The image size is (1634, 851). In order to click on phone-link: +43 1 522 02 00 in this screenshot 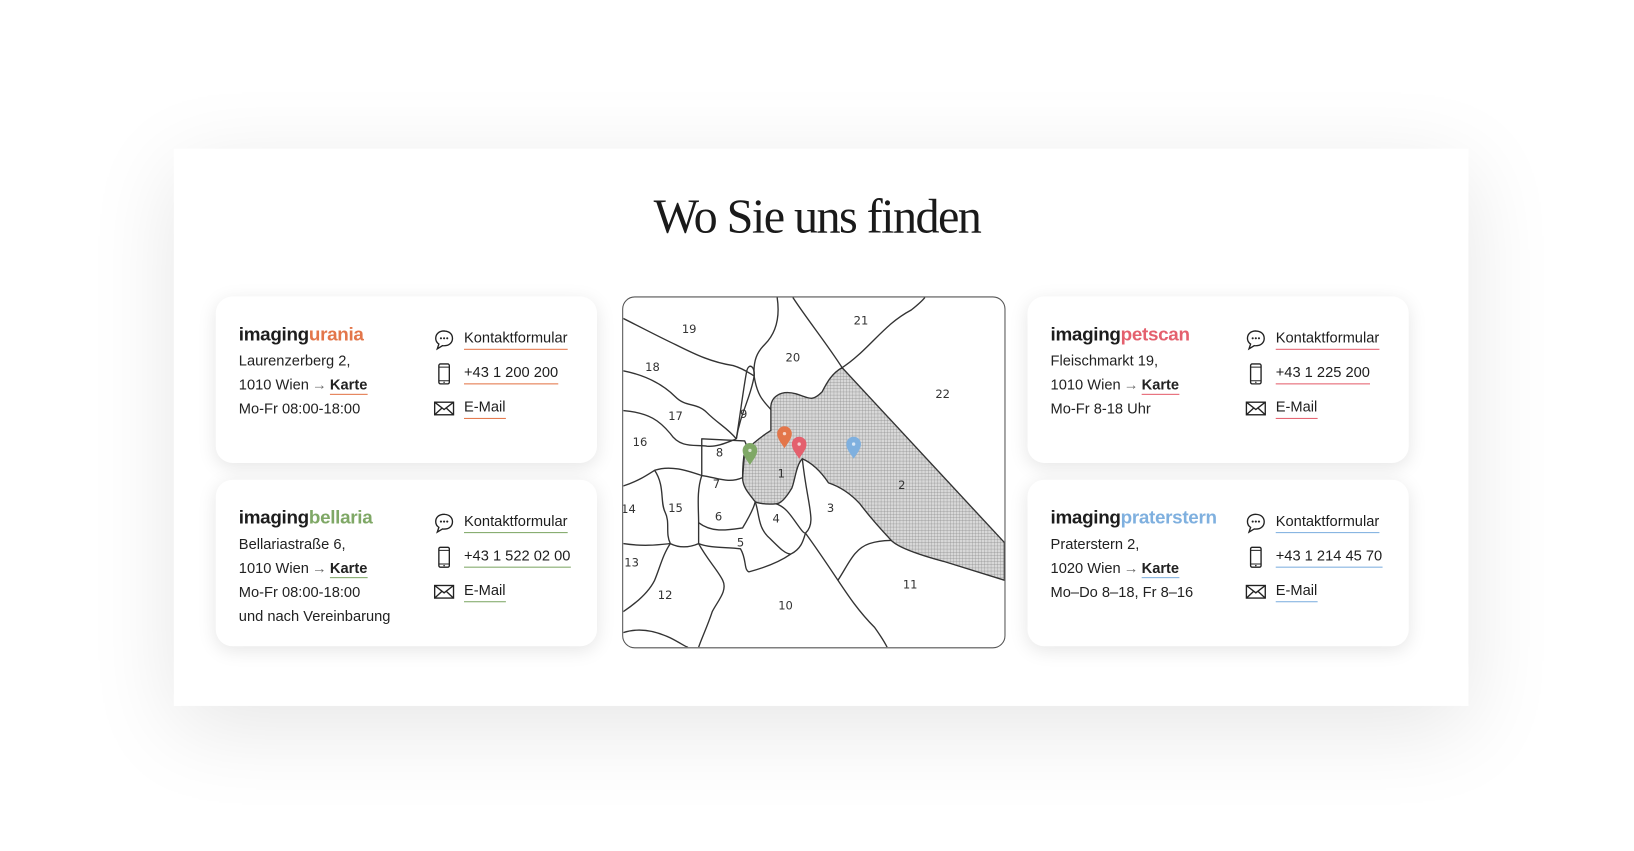, I will do `click(502, 556)`.